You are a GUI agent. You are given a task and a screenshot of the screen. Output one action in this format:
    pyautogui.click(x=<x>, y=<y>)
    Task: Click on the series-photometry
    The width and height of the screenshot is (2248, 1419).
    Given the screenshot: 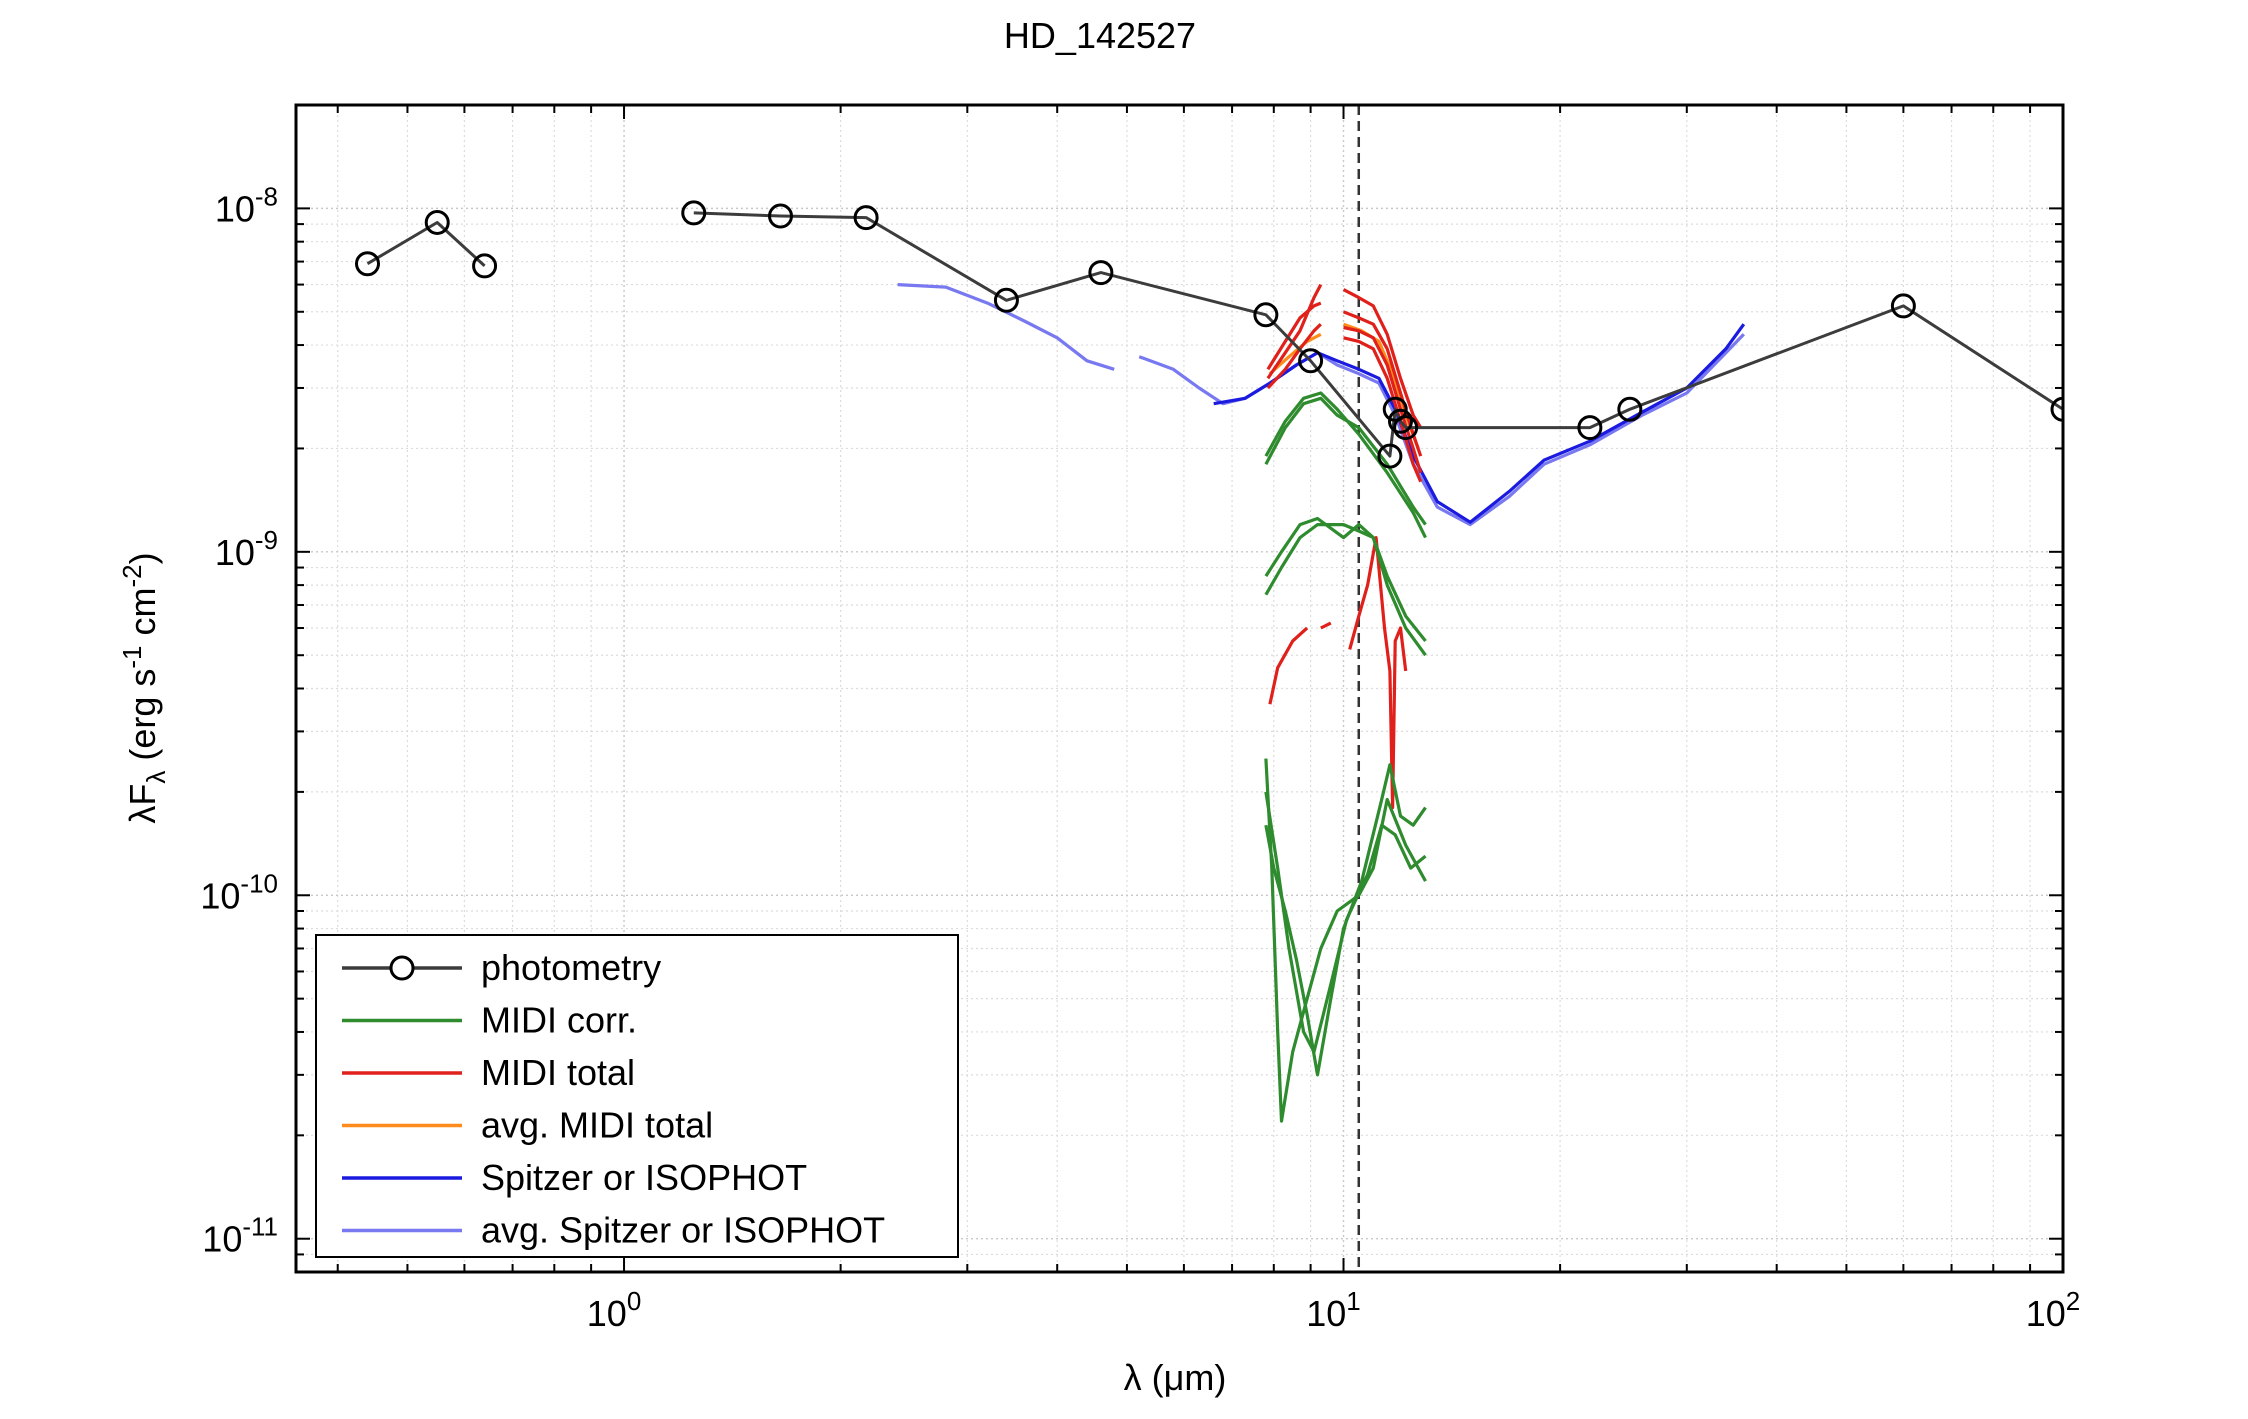 What is the action you would take?
    pyautogui.click(x=1209, y=334)
    